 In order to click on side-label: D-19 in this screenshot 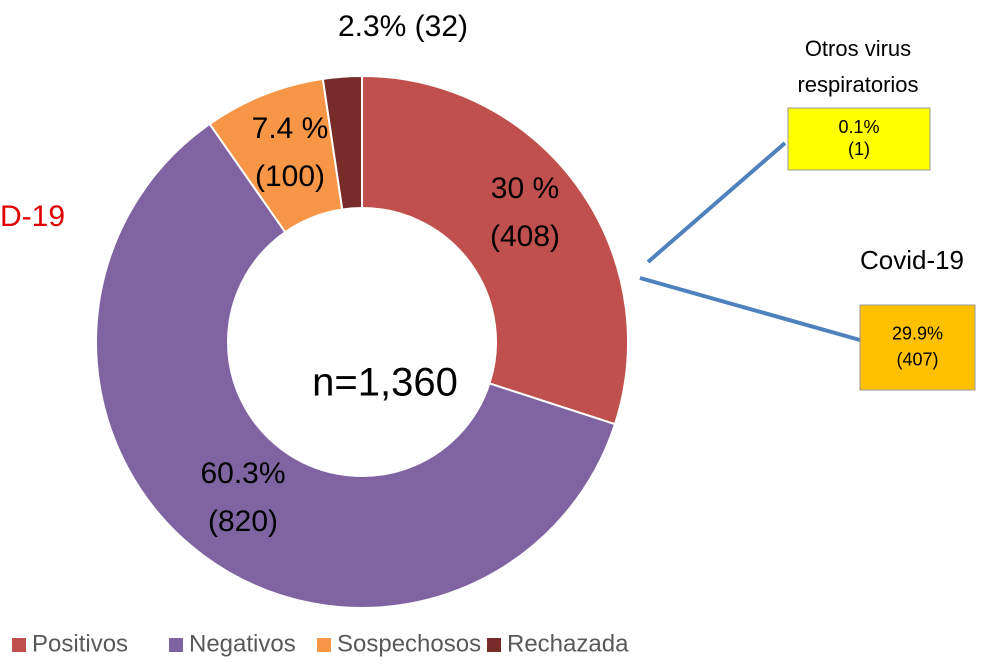, I will do `click(32, 216)`.